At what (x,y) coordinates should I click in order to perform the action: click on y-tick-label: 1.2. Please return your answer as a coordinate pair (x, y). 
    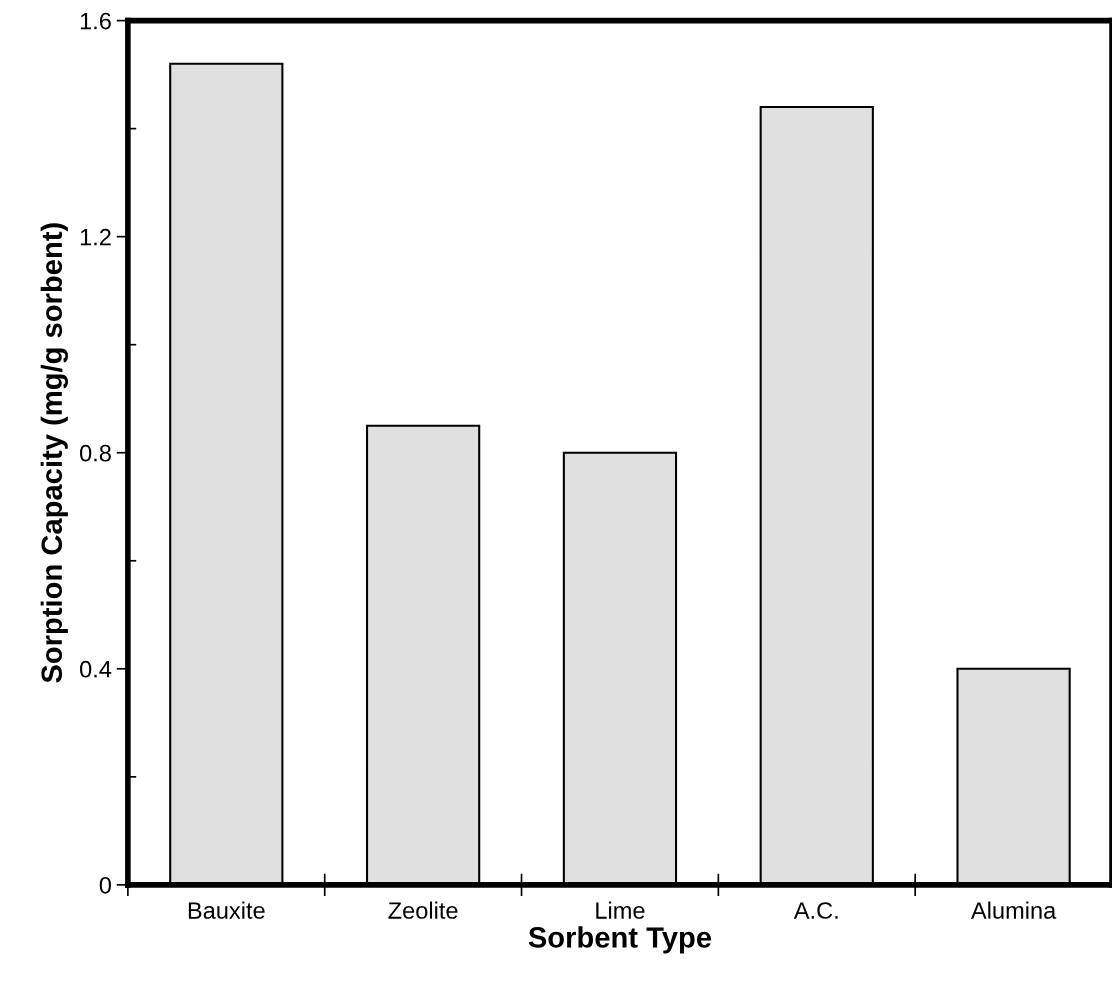
    Looking at the image, I should click on (95, 237).